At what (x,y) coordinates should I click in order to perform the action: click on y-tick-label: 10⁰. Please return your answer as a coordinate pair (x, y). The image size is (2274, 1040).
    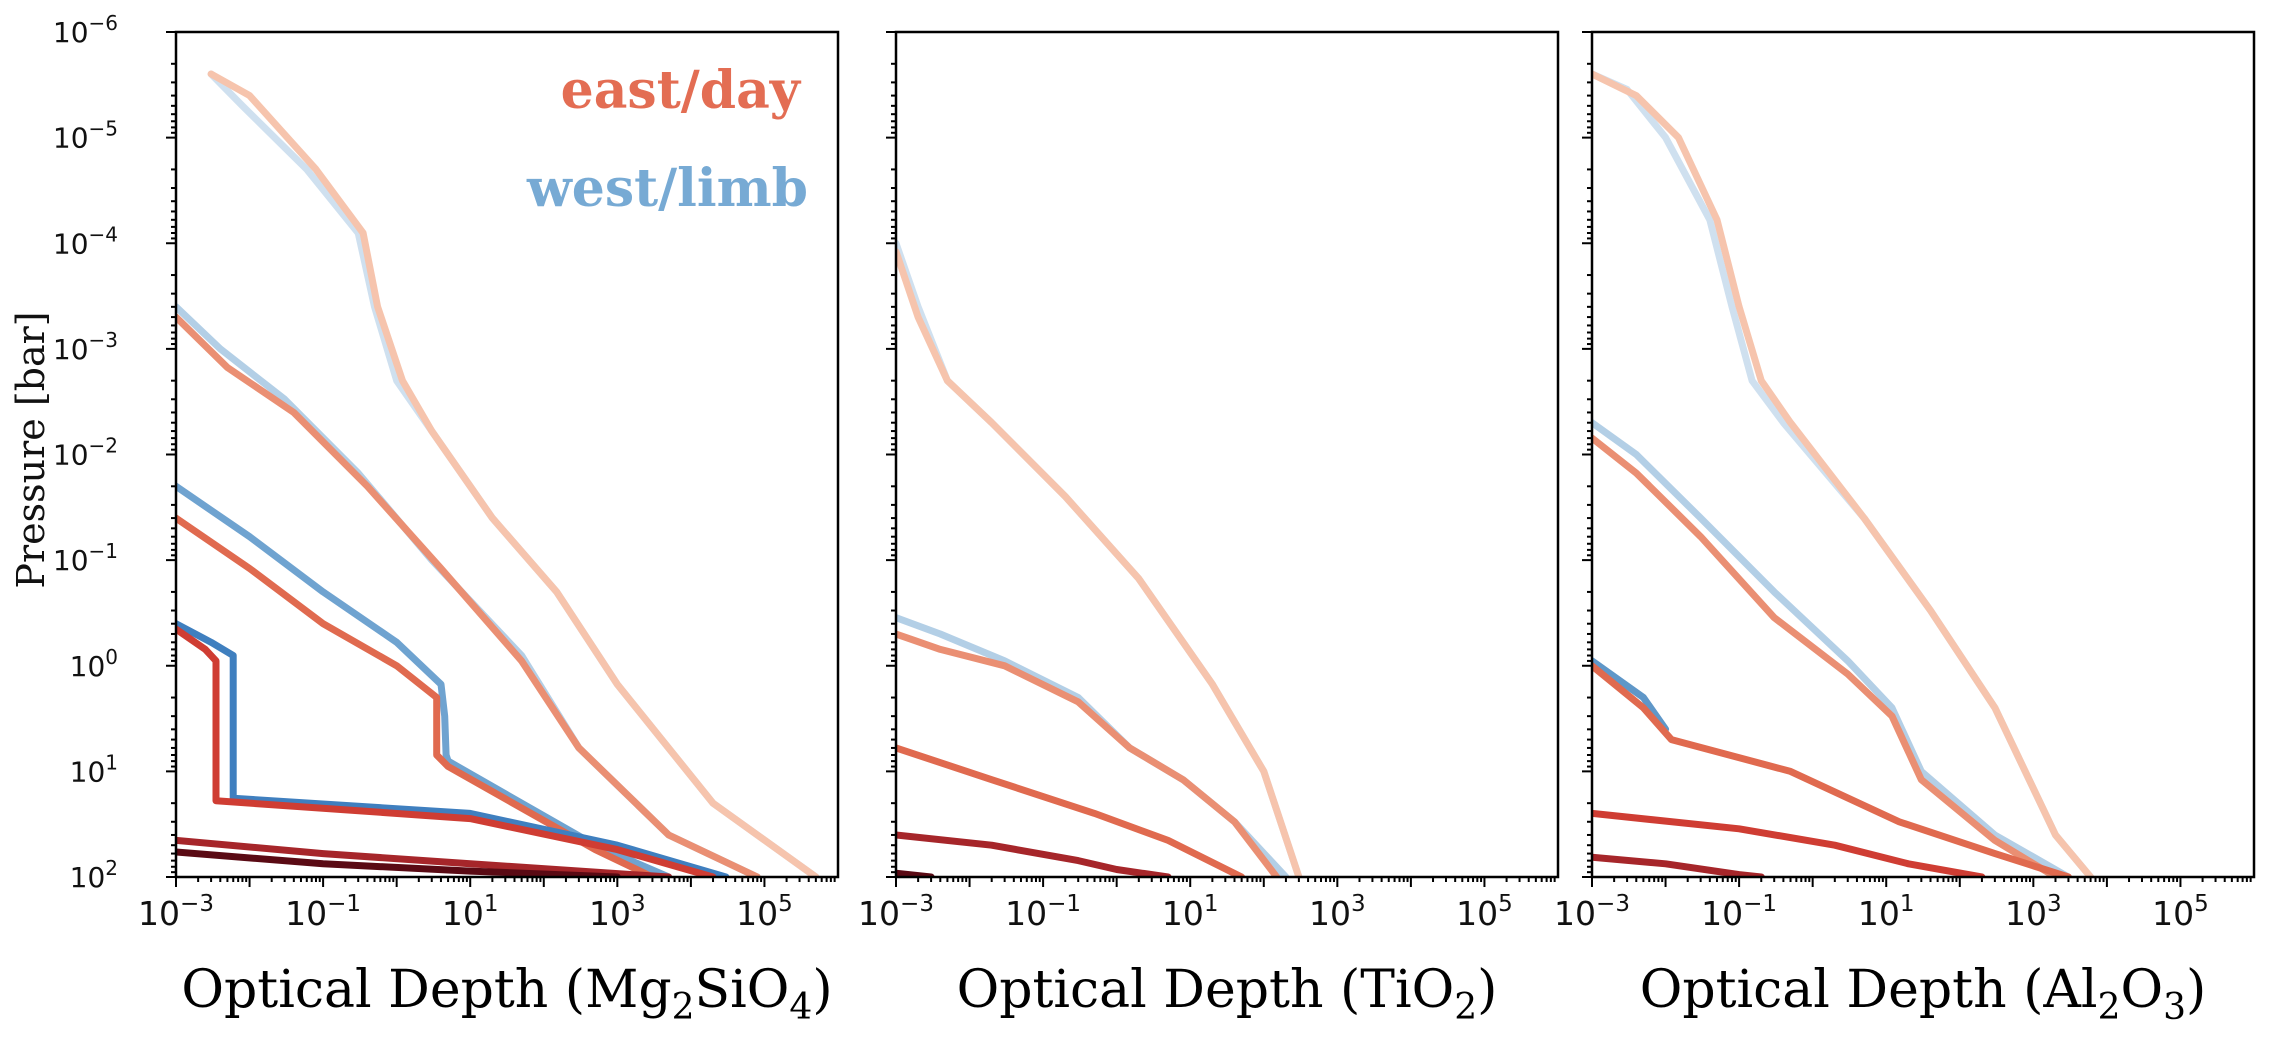
    Looking at the image, I should click on (94, 664).